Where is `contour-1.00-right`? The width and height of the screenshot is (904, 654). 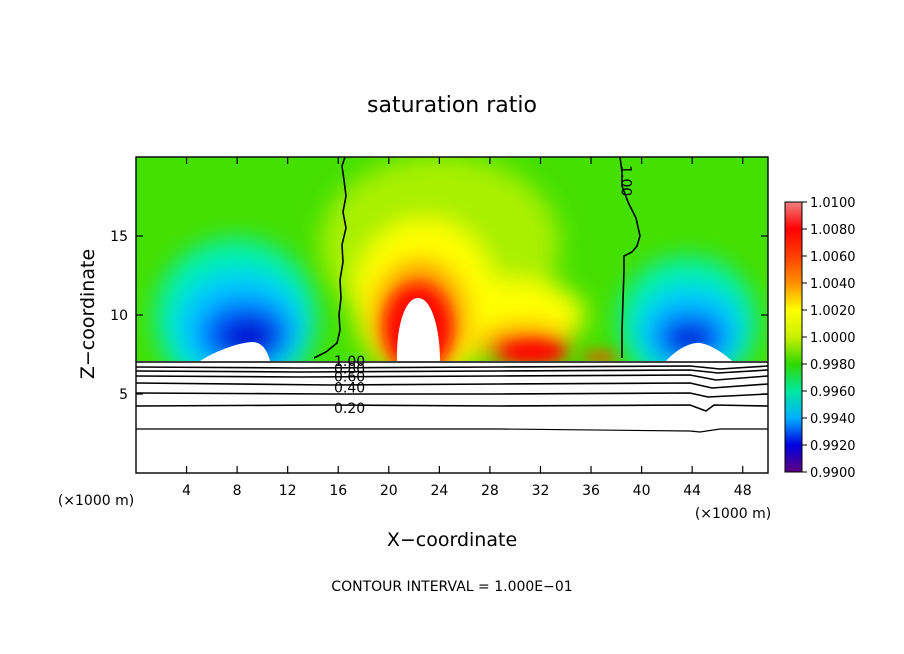
contour-1.00-right is located at coordinates (630, 257).